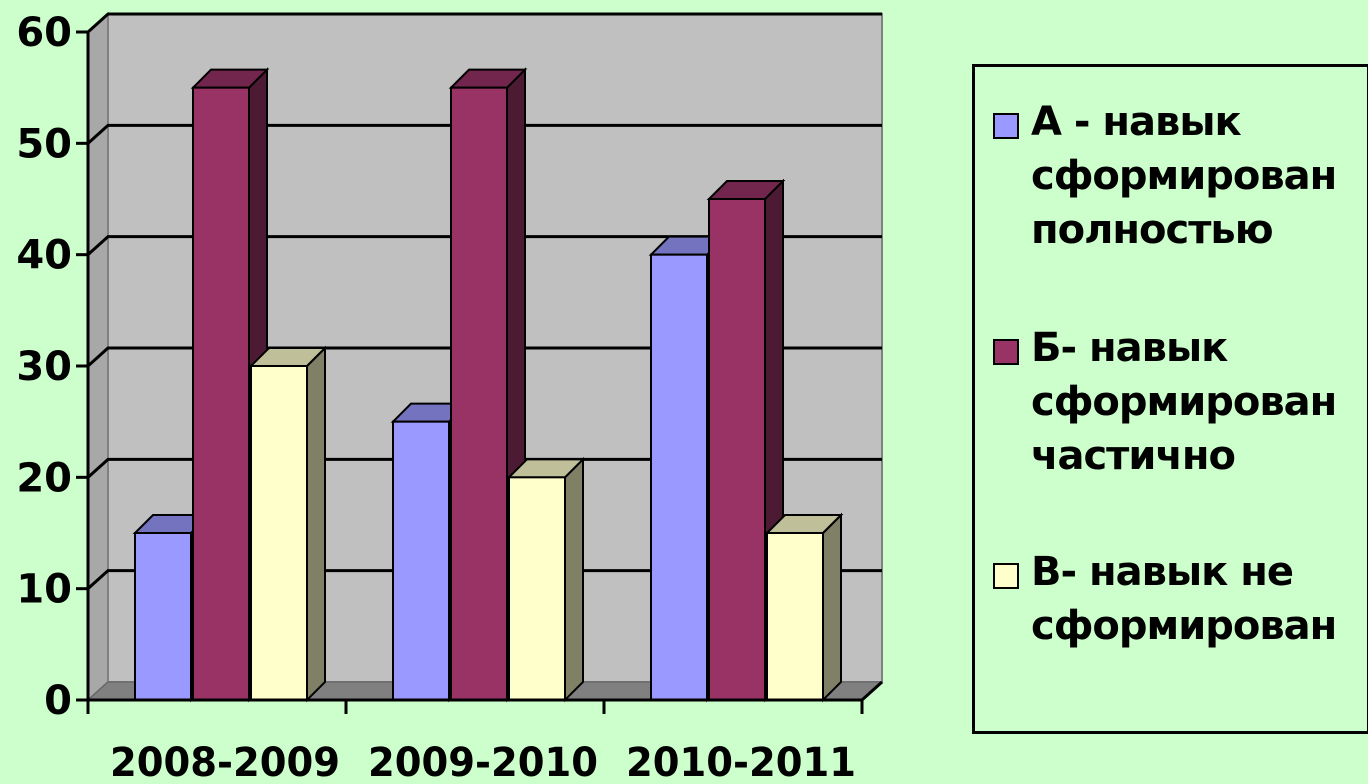 This screenshot has height=784, width=1368. I want to click on legend-swatch-c, so click(1006, 576).